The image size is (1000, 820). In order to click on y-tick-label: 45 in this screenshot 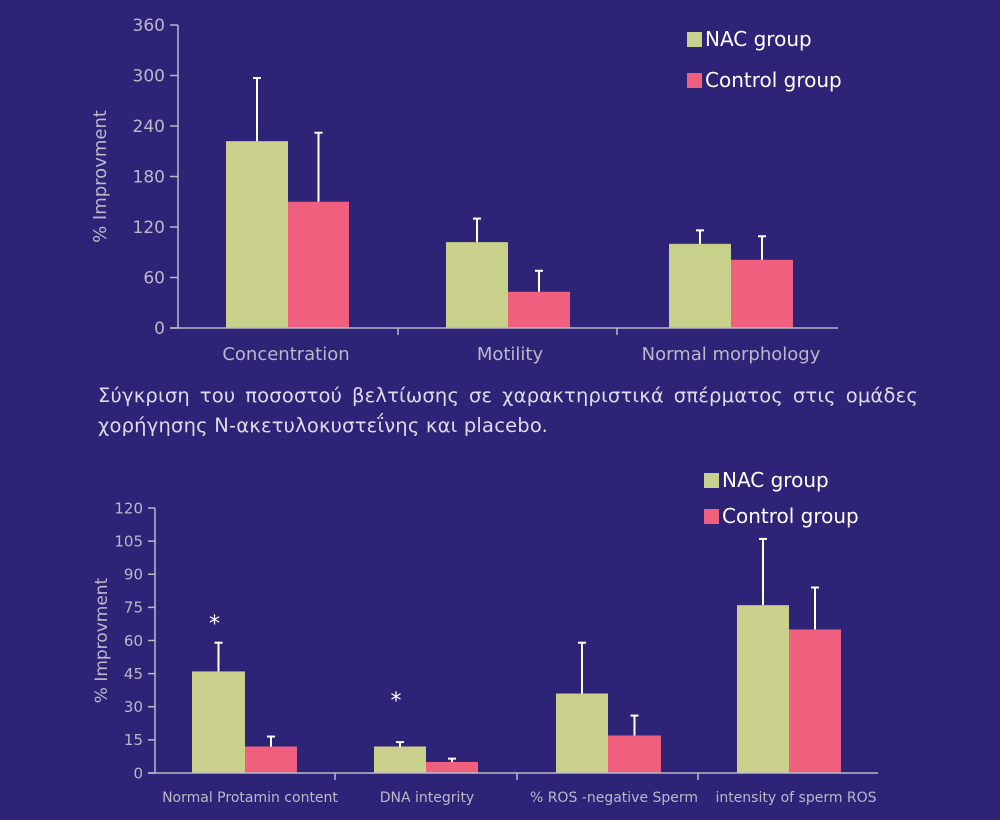, I will do `click(133, 674)`.